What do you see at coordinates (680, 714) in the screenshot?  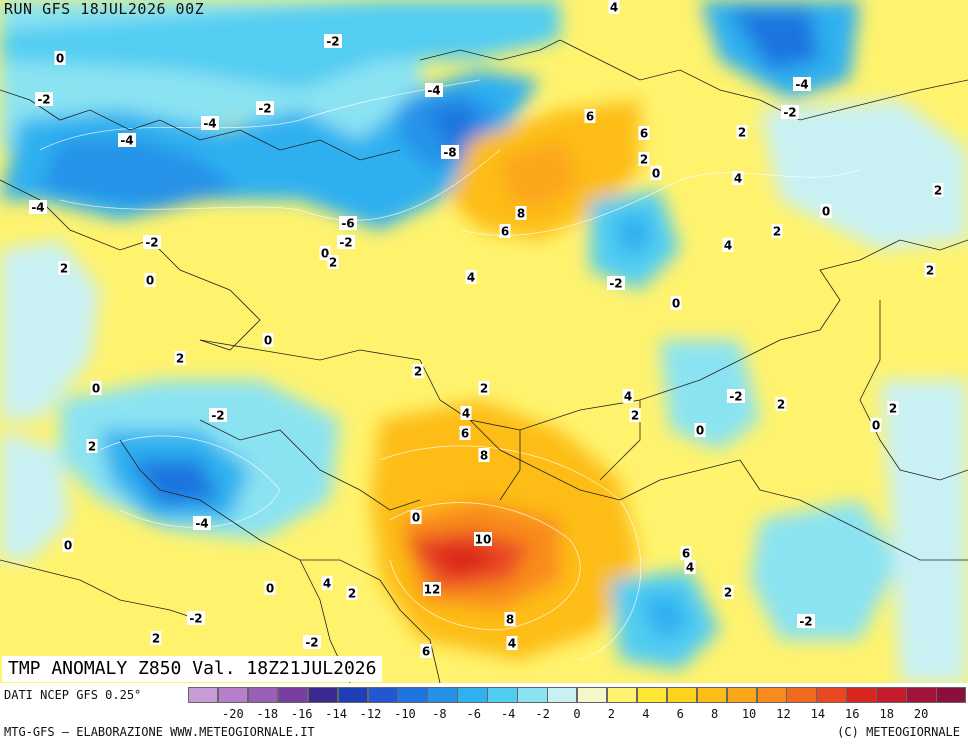 I see `legend-tick: 6` at bounding box center [680, 714].